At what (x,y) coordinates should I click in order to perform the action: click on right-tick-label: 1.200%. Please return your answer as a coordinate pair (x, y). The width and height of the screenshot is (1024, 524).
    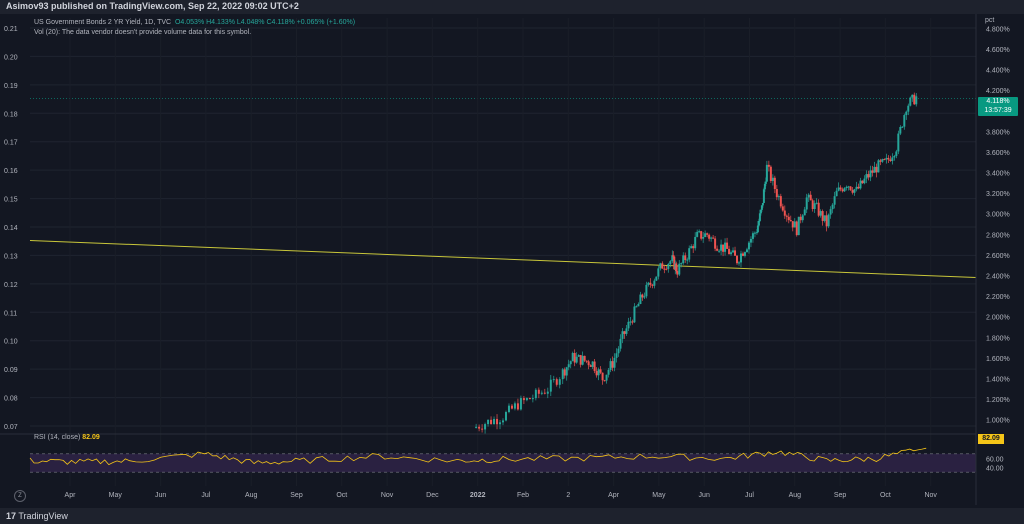
    Looking at the image, I should click on (998, 400).